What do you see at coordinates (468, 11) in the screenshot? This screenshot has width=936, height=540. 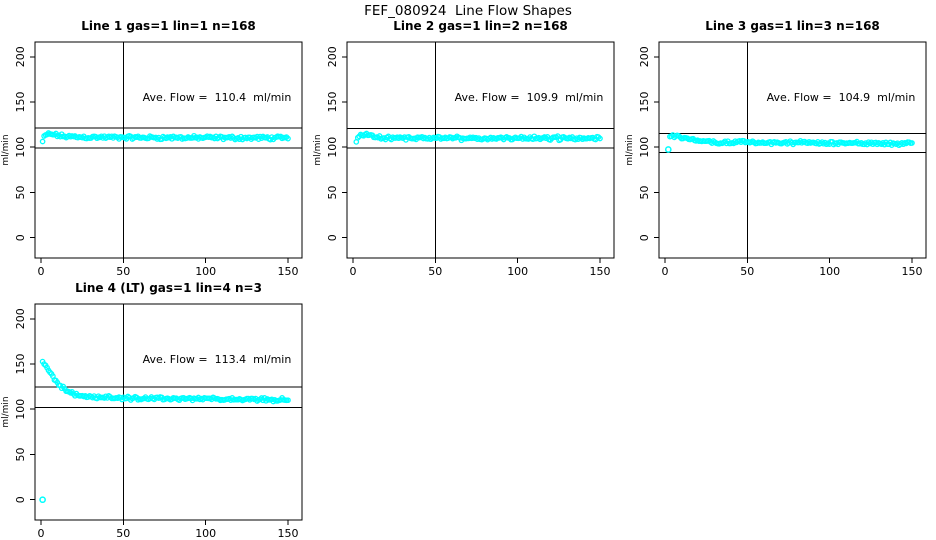 I see `figure-title: FEF_080924 Line Flow Shapes` at bounding box center [468, 11].